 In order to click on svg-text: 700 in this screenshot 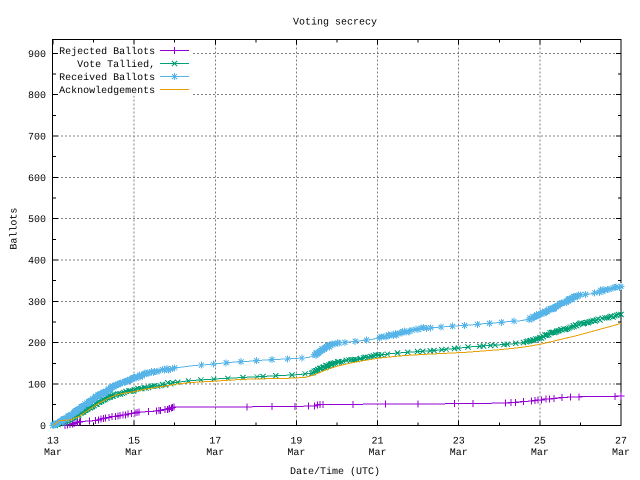, I will do `click(37, 138)`.